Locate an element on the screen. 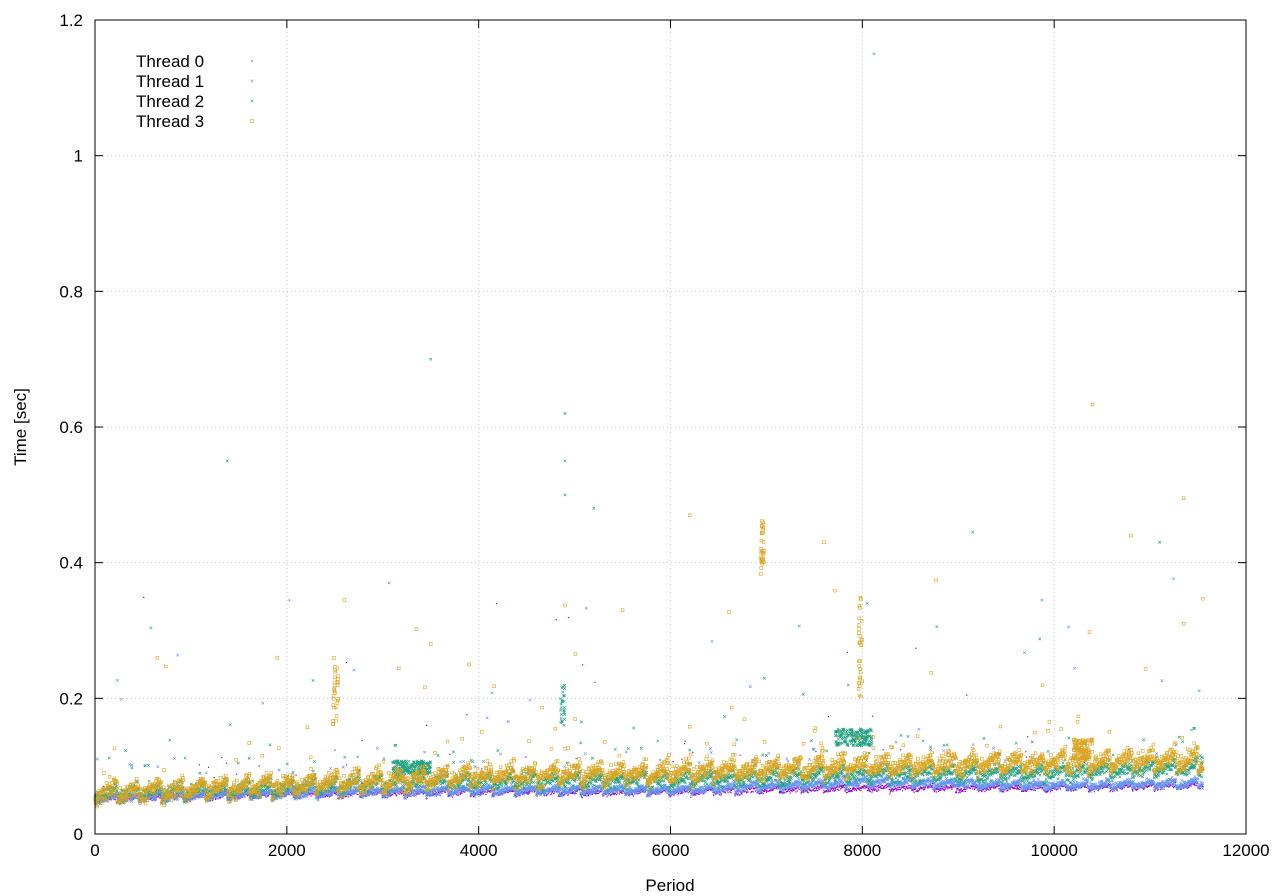 The width and height of the screenshot is (1280, 896). series-0-point-1944 is located at coordinates (824, 792).